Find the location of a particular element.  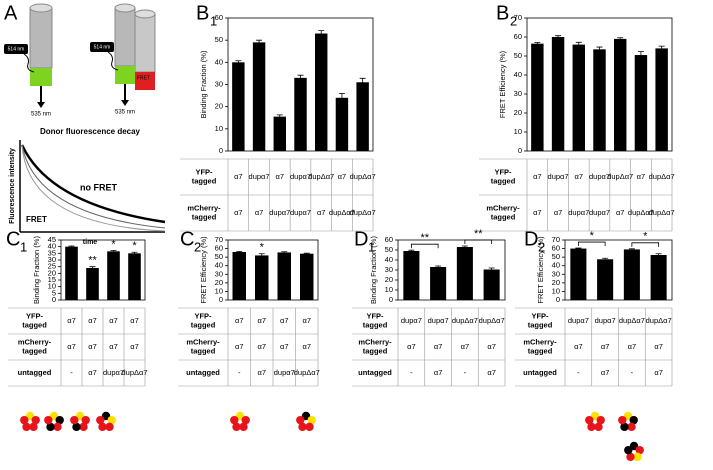

row-header: untagged is located at coordinates (203, 372).